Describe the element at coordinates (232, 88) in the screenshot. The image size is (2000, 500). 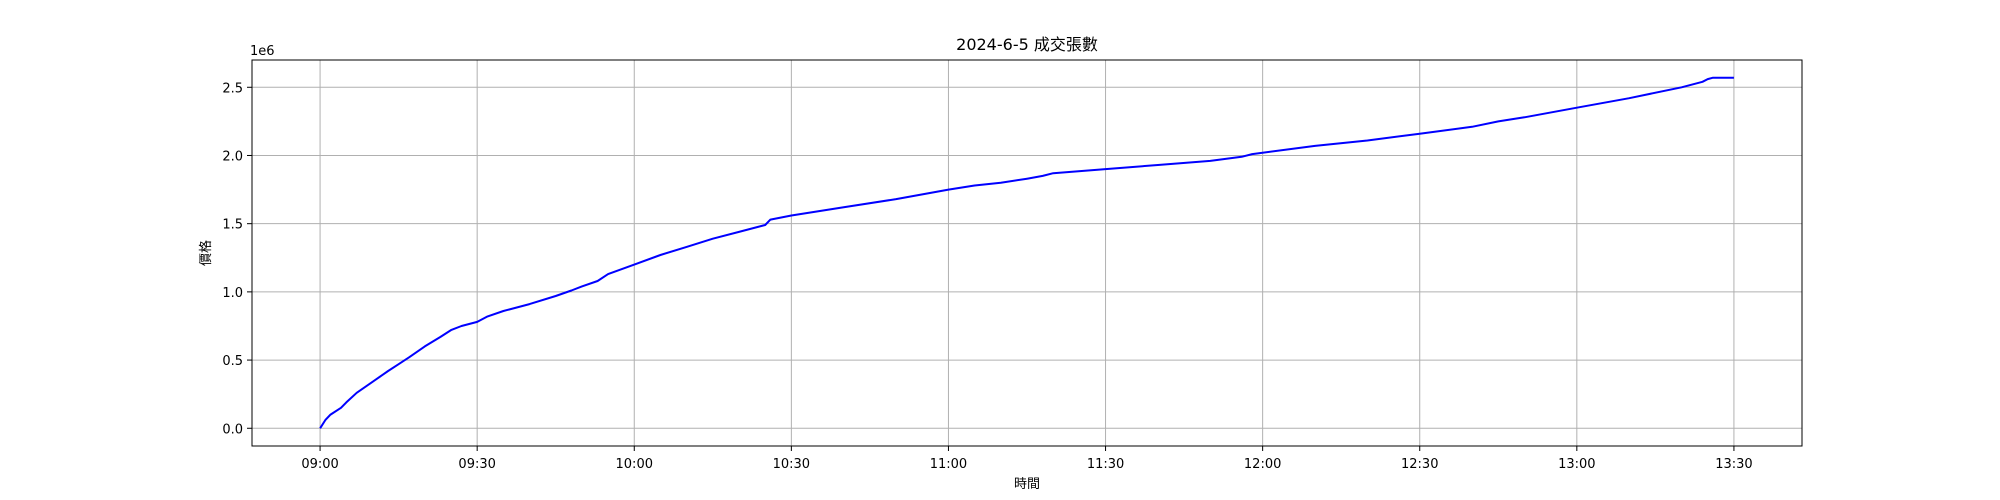
I see `y-tick-label: 2.5` at that location.